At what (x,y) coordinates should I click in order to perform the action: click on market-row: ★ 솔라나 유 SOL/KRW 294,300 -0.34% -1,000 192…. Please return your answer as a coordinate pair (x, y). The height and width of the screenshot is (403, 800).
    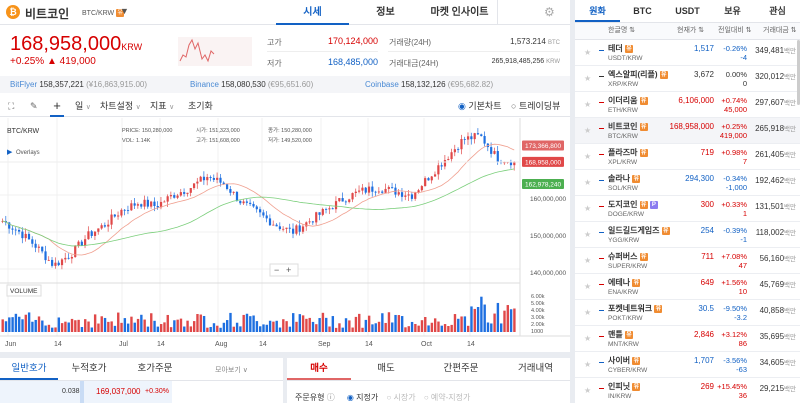
    Looking at the image, I should click on (687, 183).